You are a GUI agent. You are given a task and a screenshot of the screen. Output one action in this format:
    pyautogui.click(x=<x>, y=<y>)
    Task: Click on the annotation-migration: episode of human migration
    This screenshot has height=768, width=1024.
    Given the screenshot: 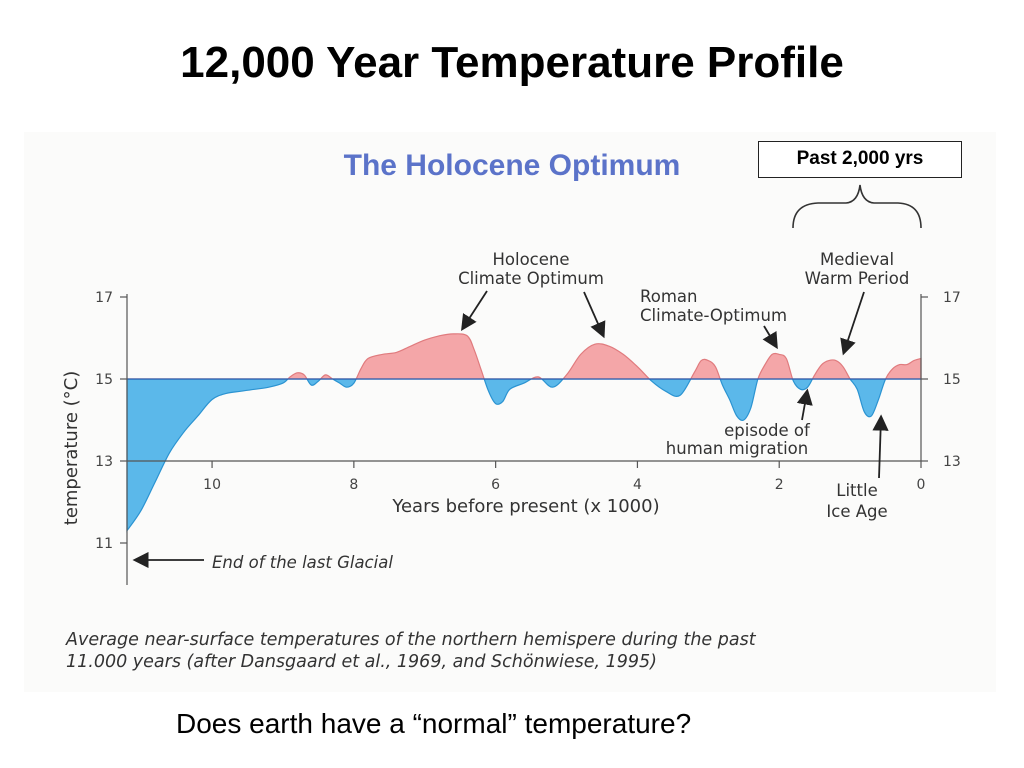 What is the action you would take?
    pyautogui.click(x=738, y=439)
    